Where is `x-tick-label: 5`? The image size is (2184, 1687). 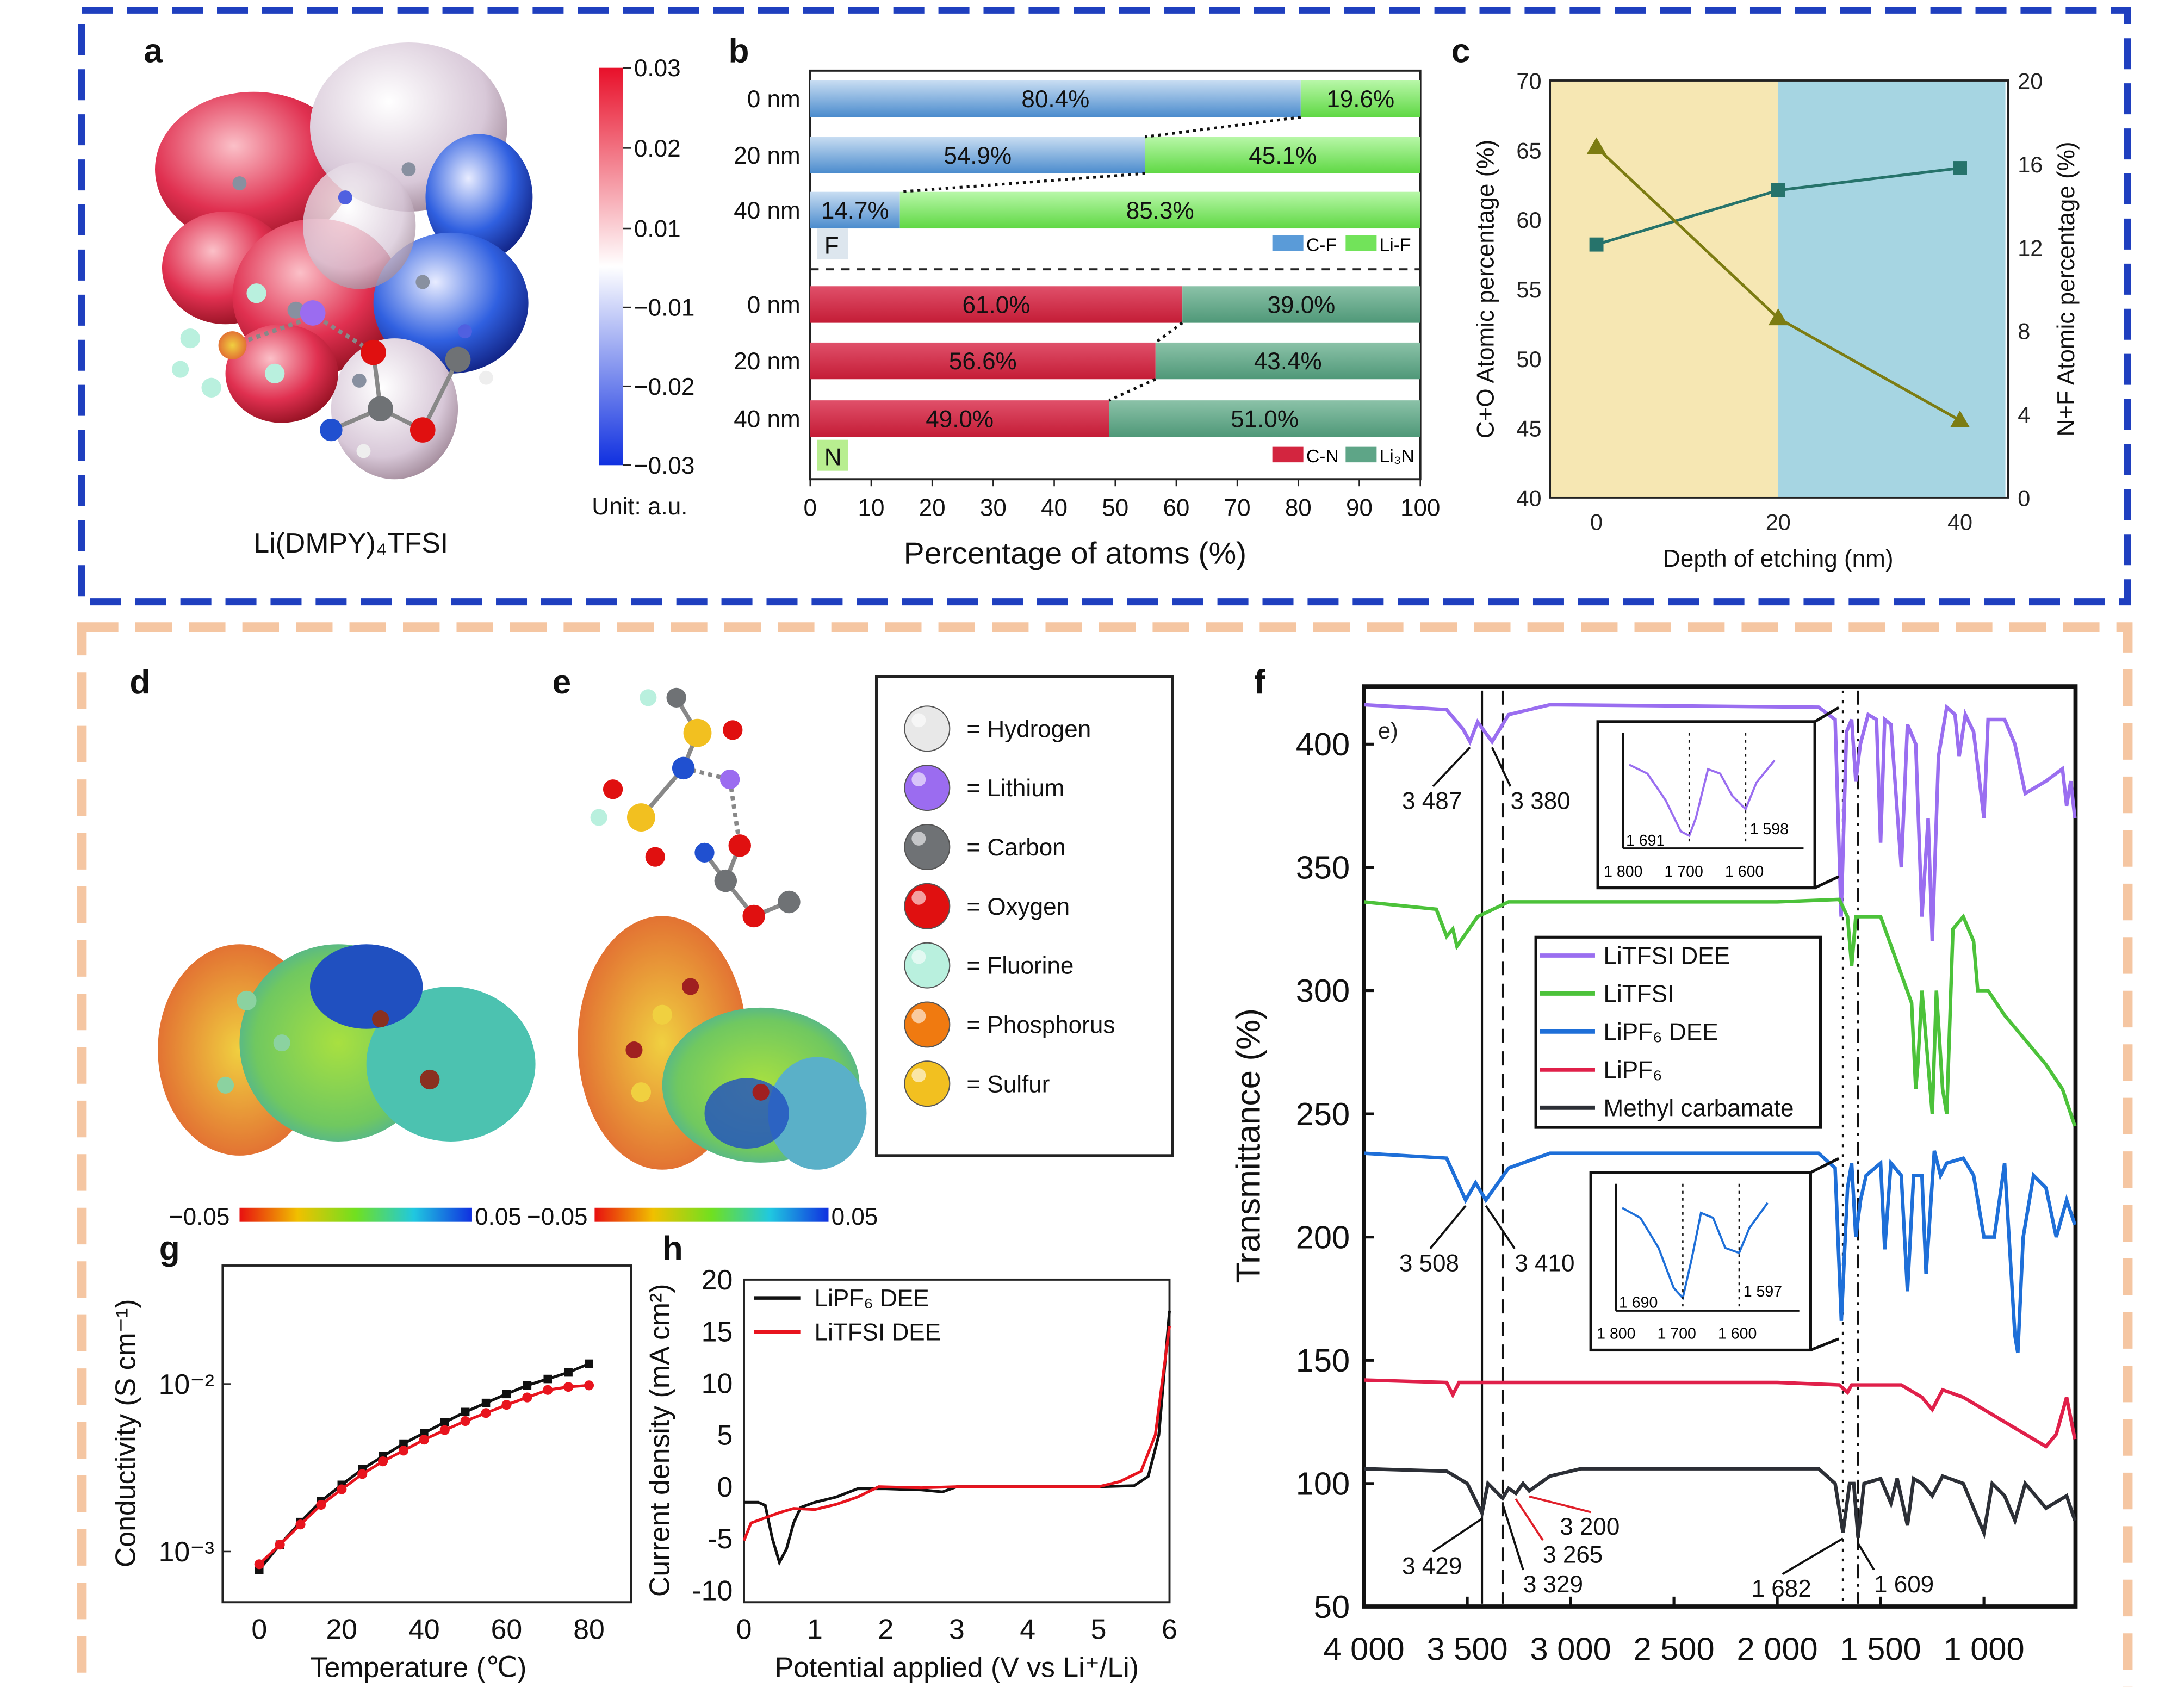 x-tick-label: 5 is located at coordinates (1099, 1629).